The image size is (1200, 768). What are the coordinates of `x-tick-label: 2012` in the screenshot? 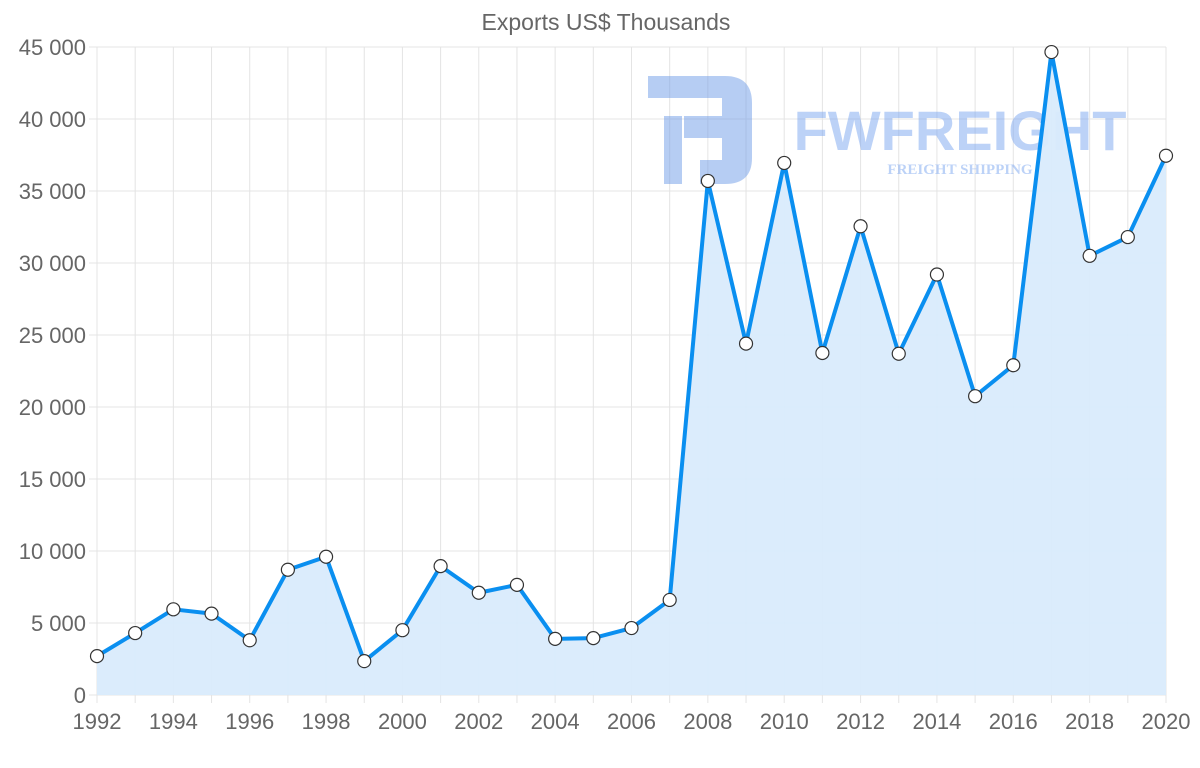 It's located at (860, 721).